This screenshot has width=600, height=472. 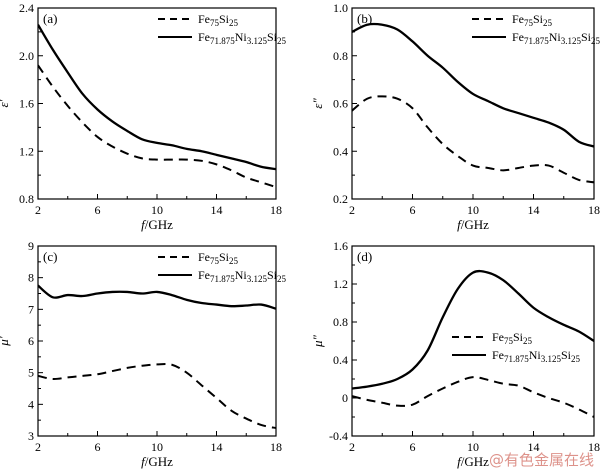 What do you see at coordinates (31, 436) in the screenshot?
I see `y-tick-label: 3` at bounding box center [31, 436].